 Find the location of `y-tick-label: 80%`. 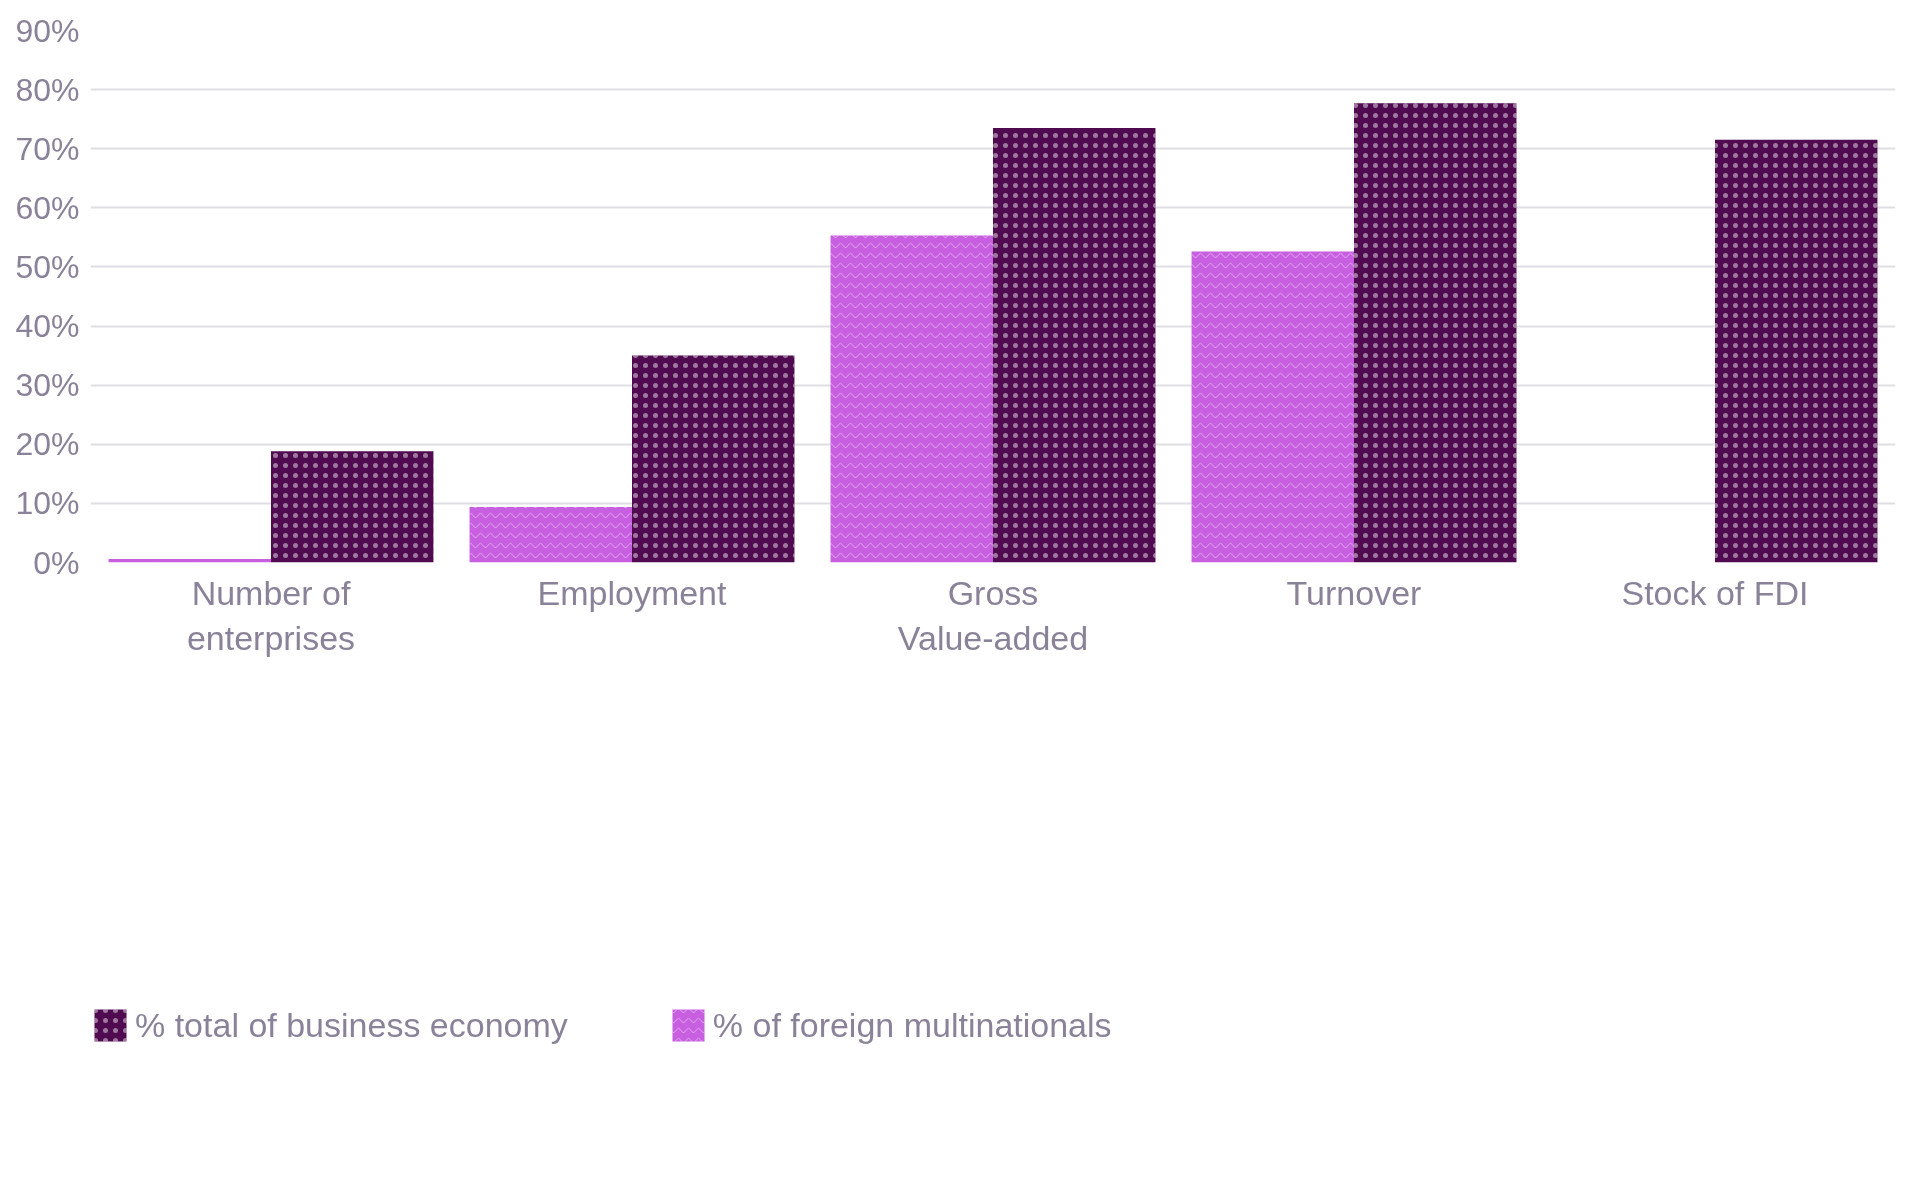

y-tick-label: 80% is located at coordinates (47, 89).